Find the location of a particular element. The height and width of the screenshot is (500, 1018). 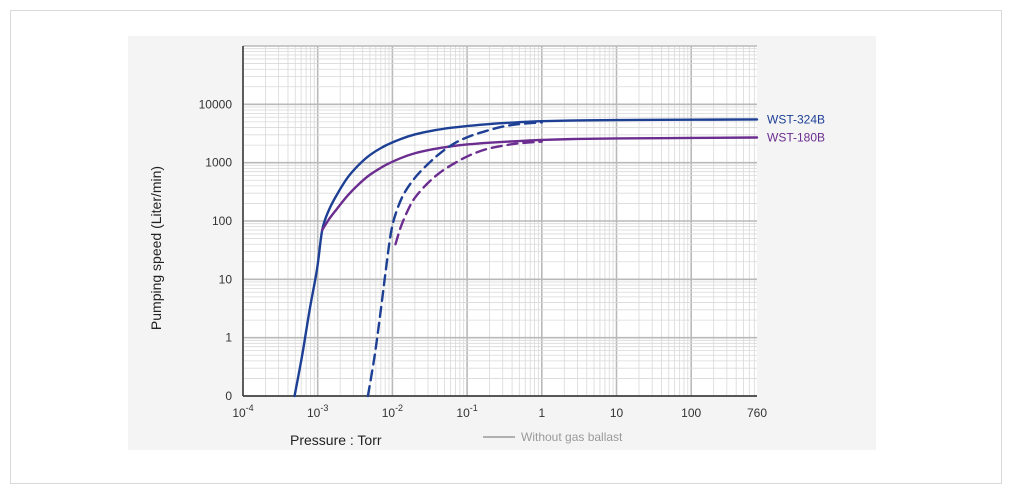

y-axis-title: Pumping speed (Liter/min) is located at coordinates (156, 248).